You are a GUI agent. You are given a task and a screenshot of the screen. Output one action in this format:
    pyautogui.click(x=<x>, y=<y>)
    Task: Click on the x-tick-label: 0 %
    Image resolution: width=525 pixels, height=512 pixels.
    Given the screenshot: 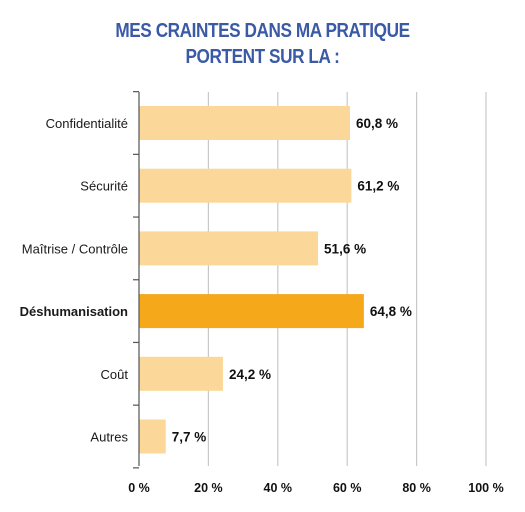 What is the action you would take?
    pyautogui.click(x=139, y=488)
    